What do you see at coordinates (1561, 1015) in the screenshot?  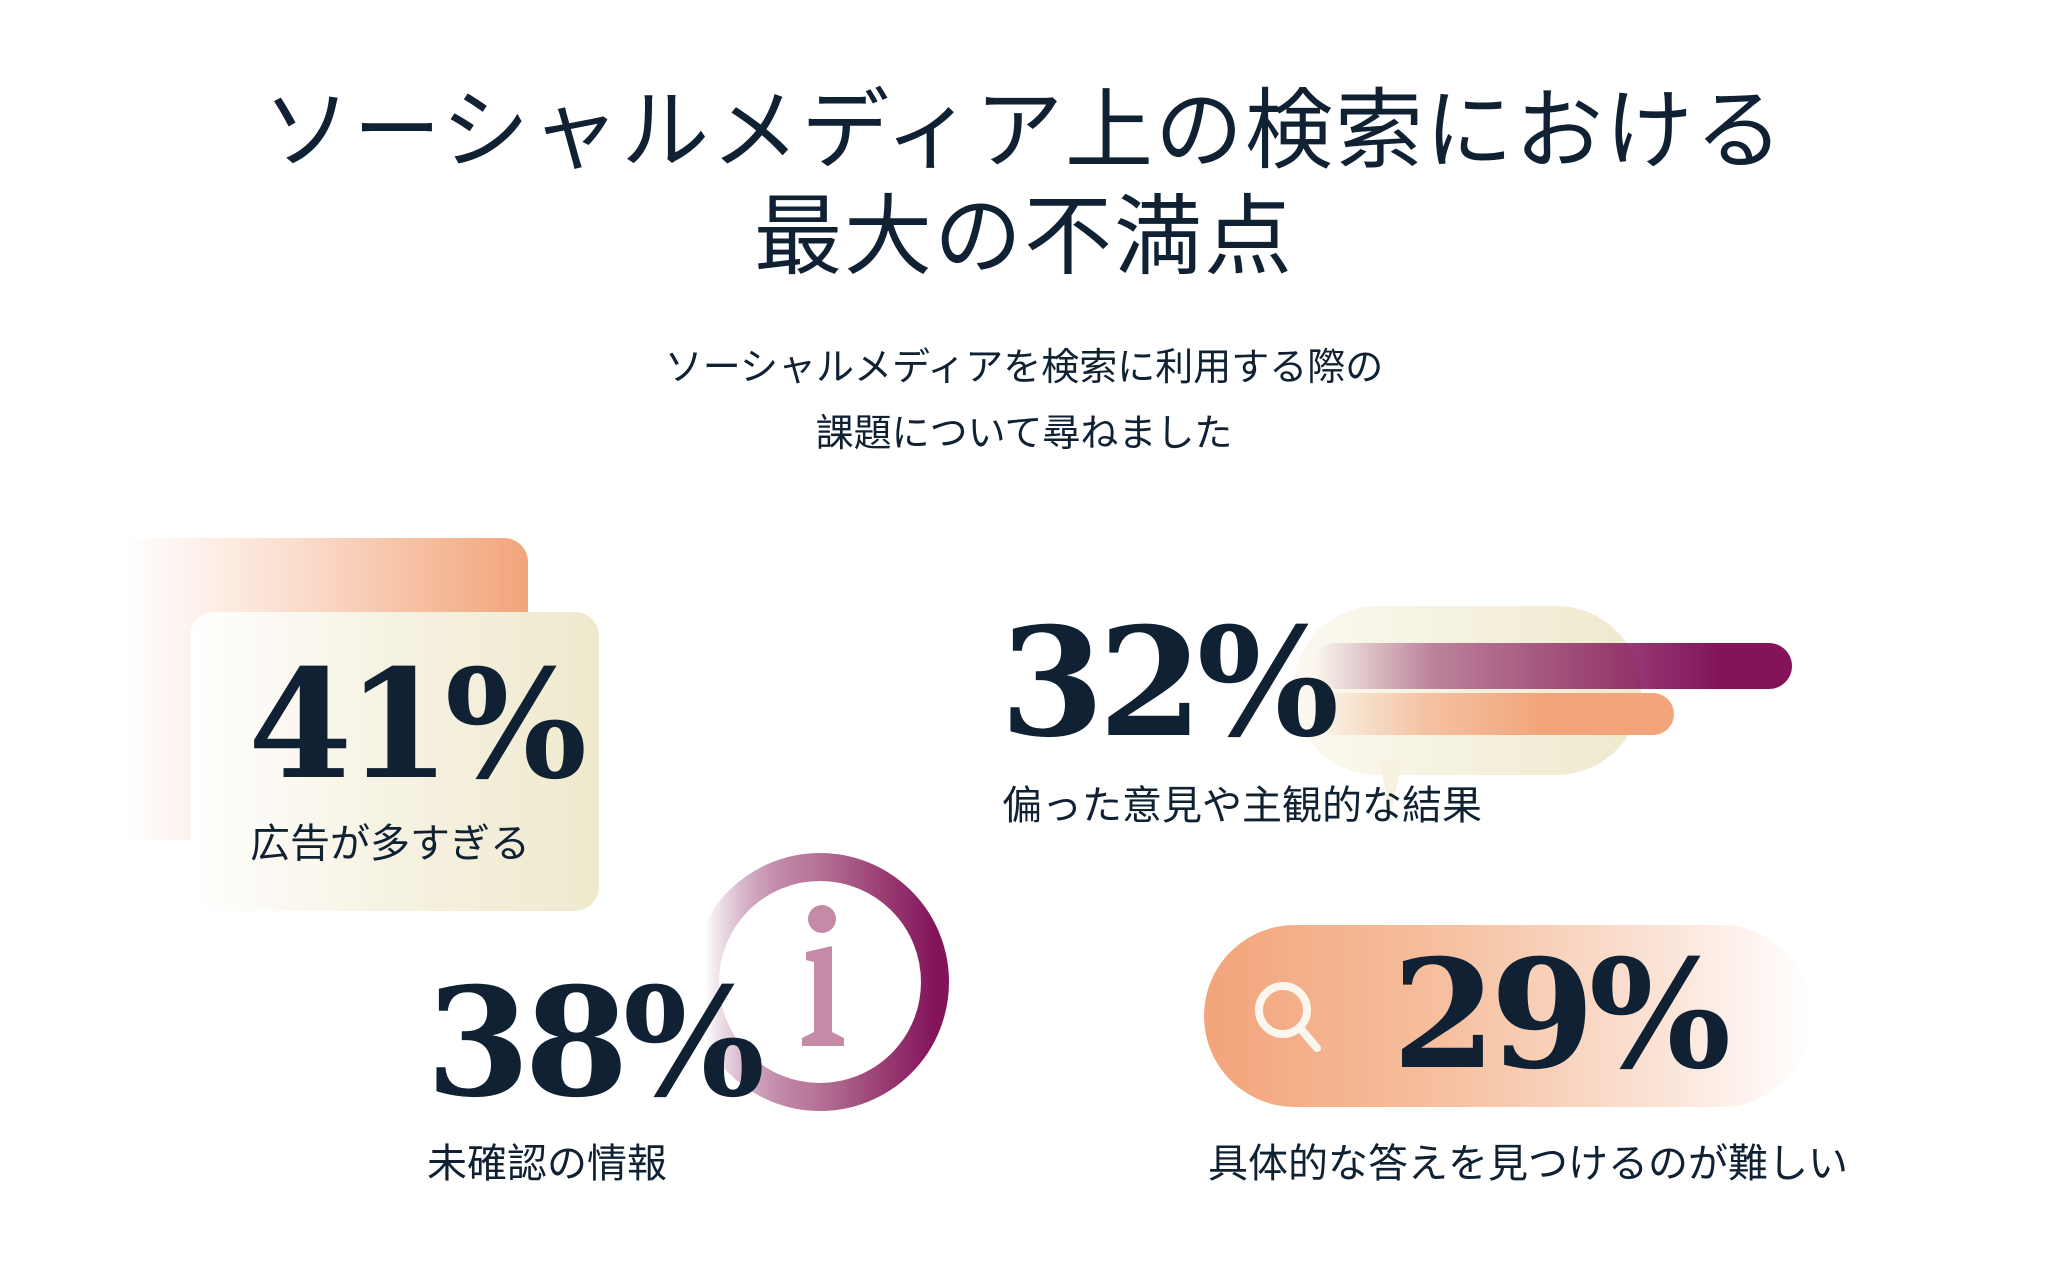 I see `stat-value-hard-to-find: 29%` at bounding box center [1561, 1015].